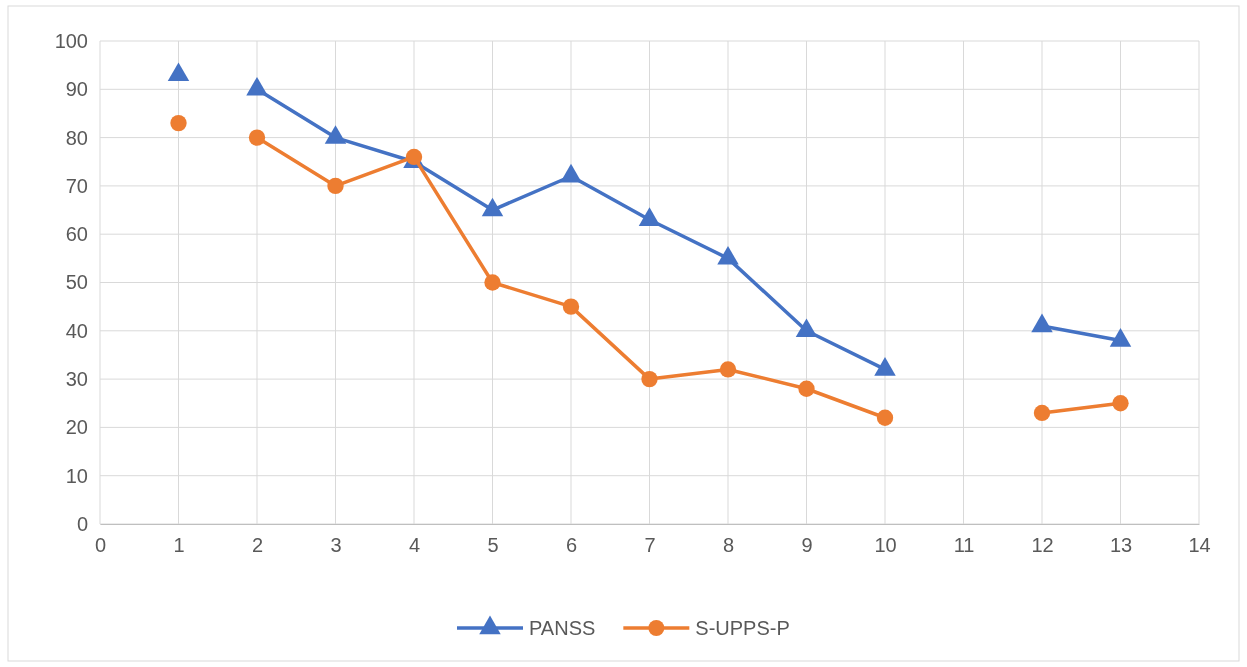 This screenshot has width=1247, height=667. I want to click on x-tick-label: 0, so click(100, 545).